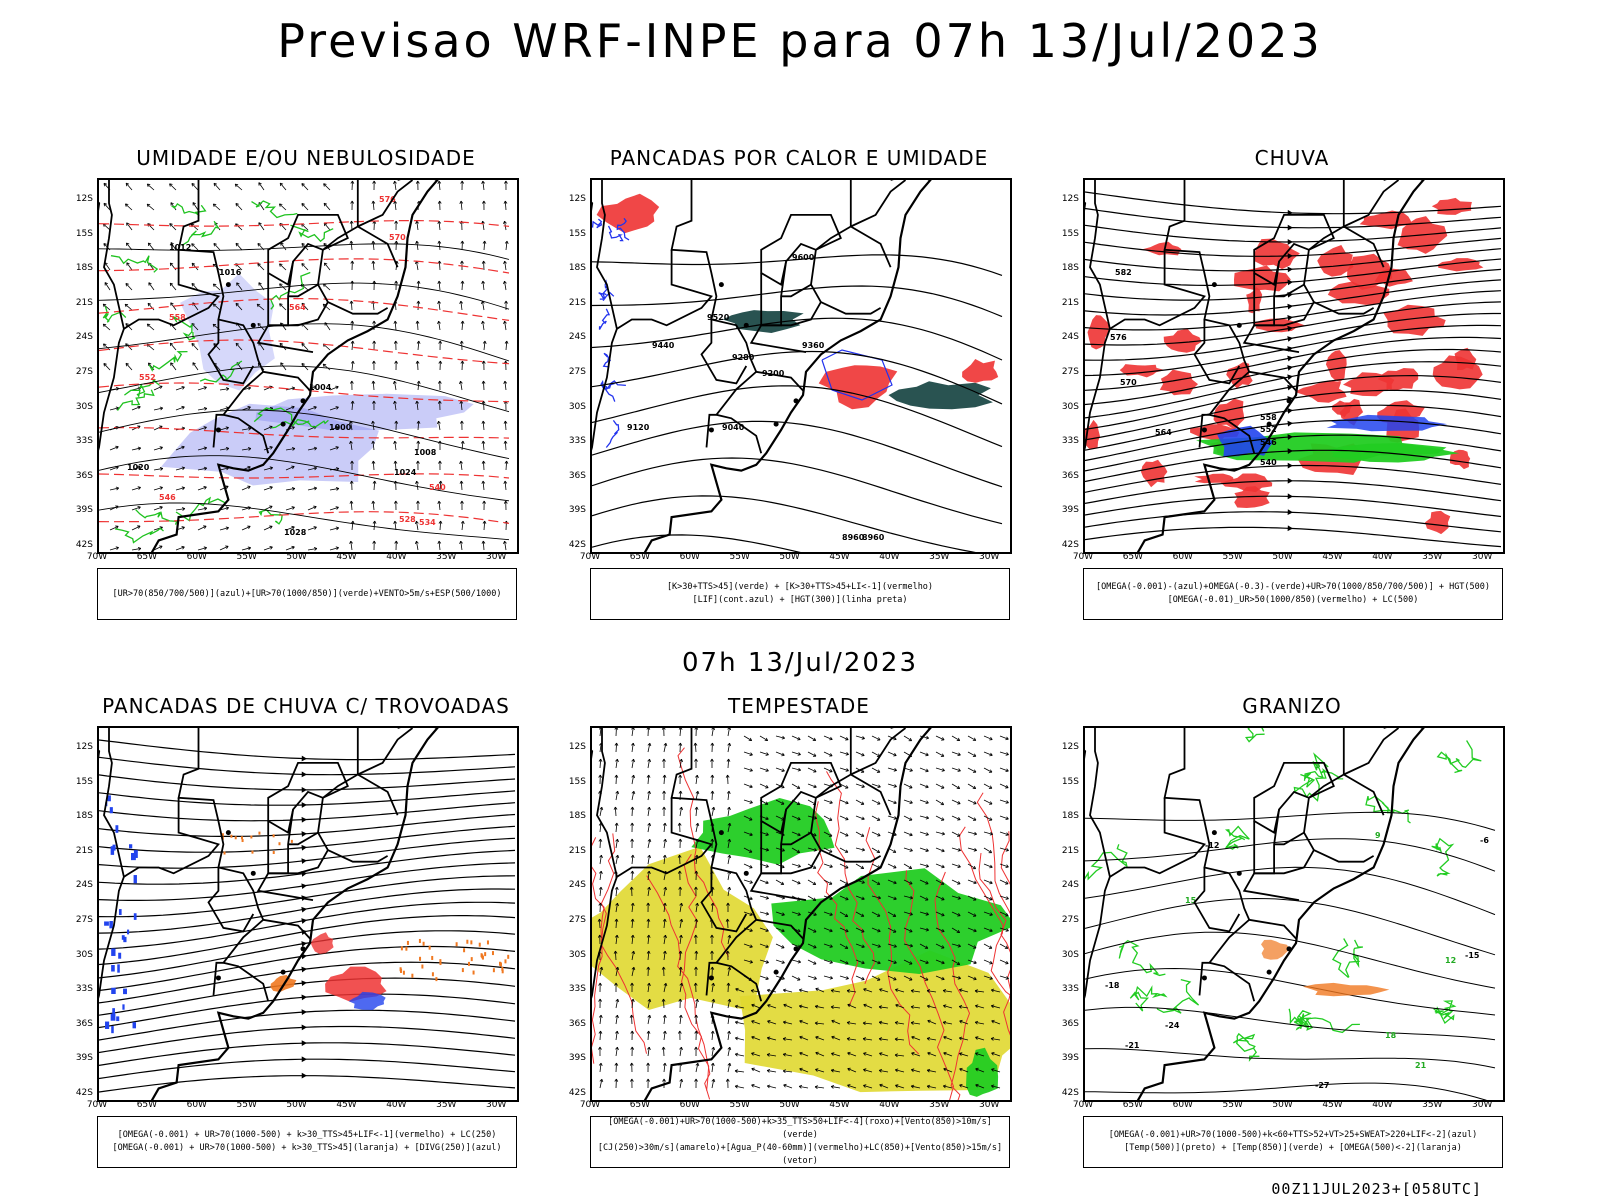 The width and height of the screenshot is (1600, 1200). Describe the element at coordinates (1482, 1105) in the screenshot. I see `lon-tick-label: 30W` at that location.